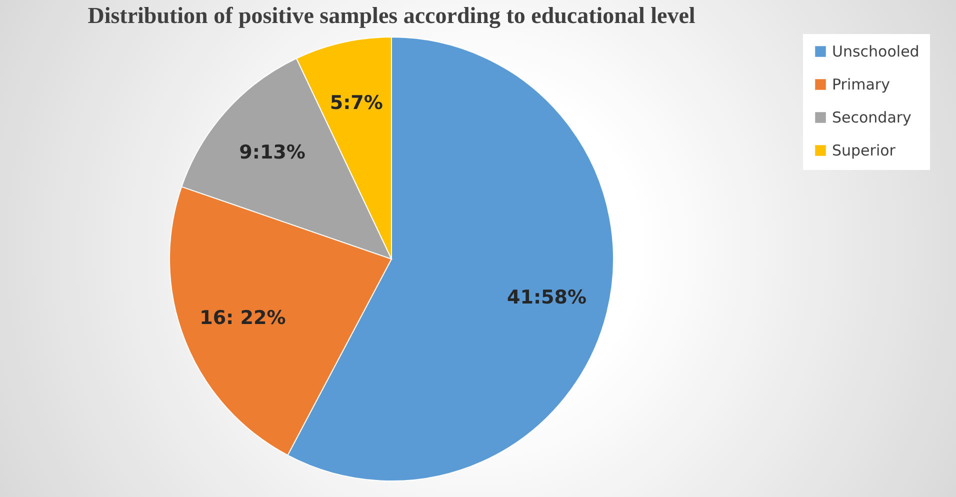  I want to click on data-label: 5:7%, so click(356, 103).